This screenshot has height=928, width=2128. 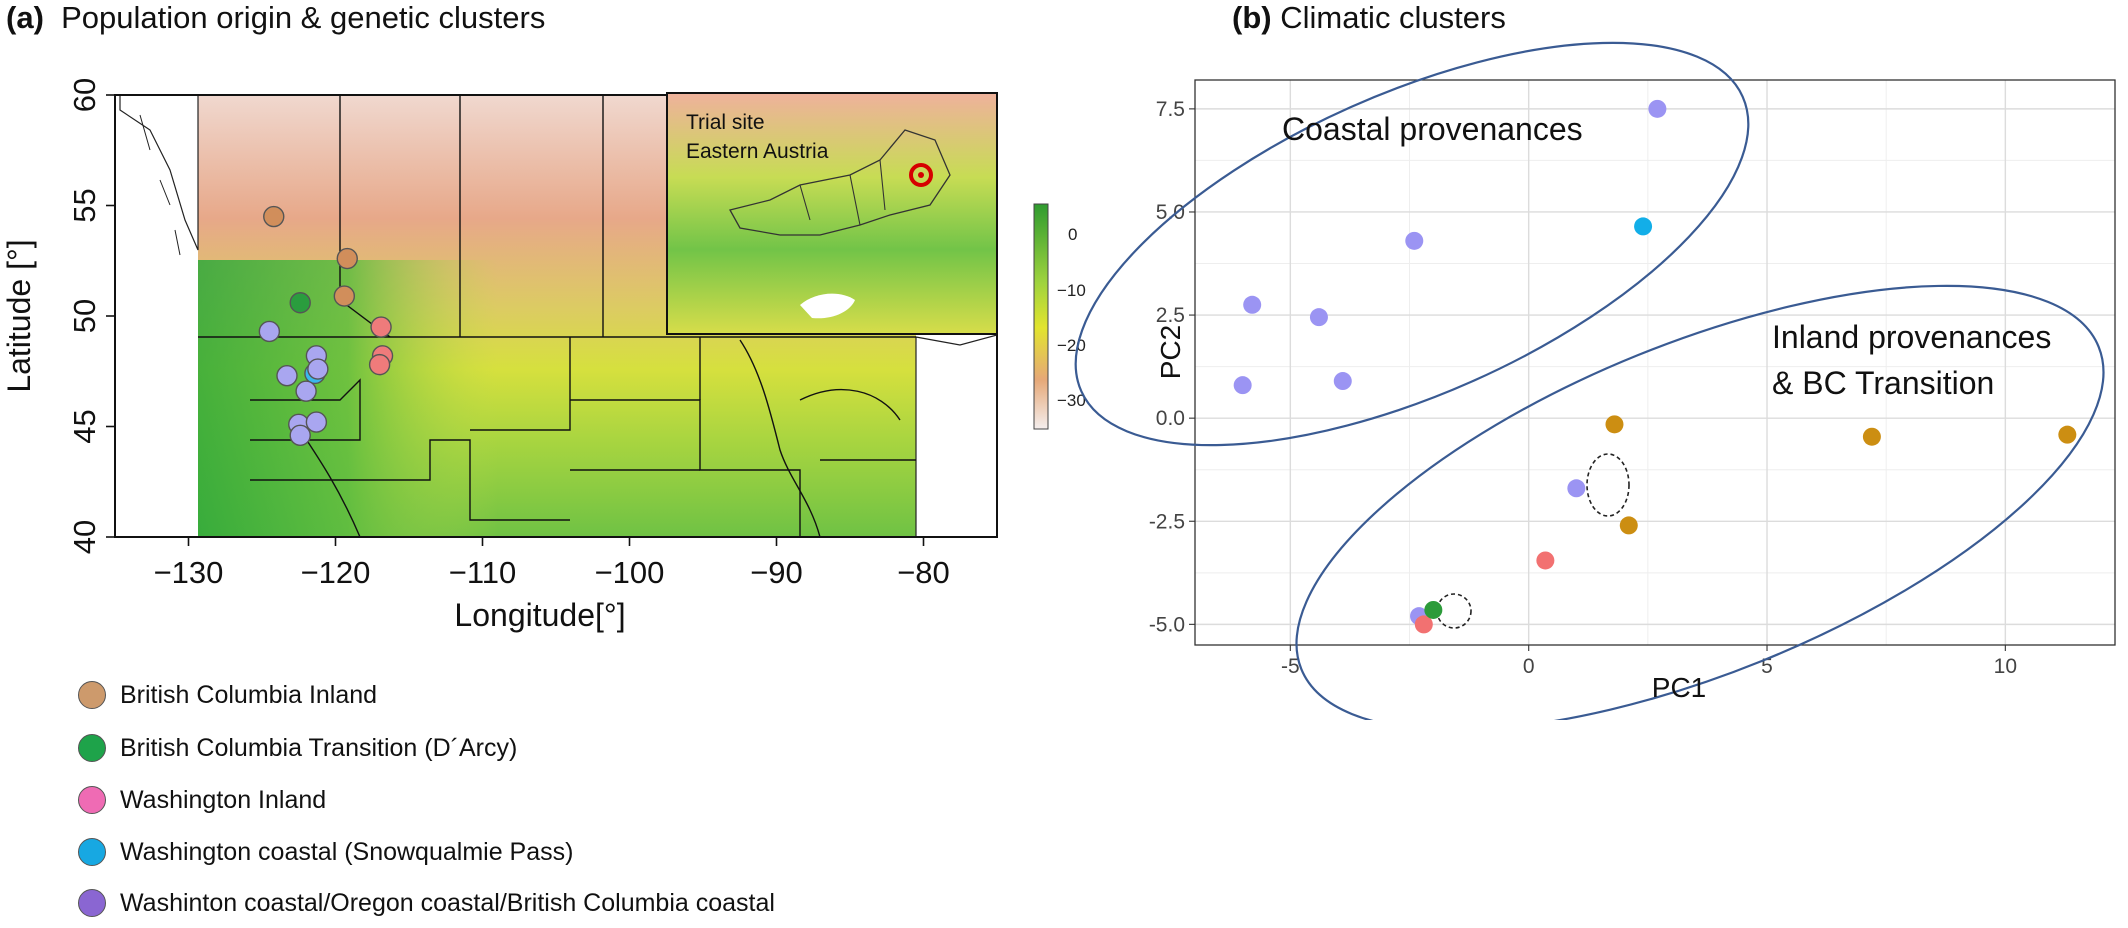 I want to click on map-y-tick-label: 60, so click(x=84, y=95).